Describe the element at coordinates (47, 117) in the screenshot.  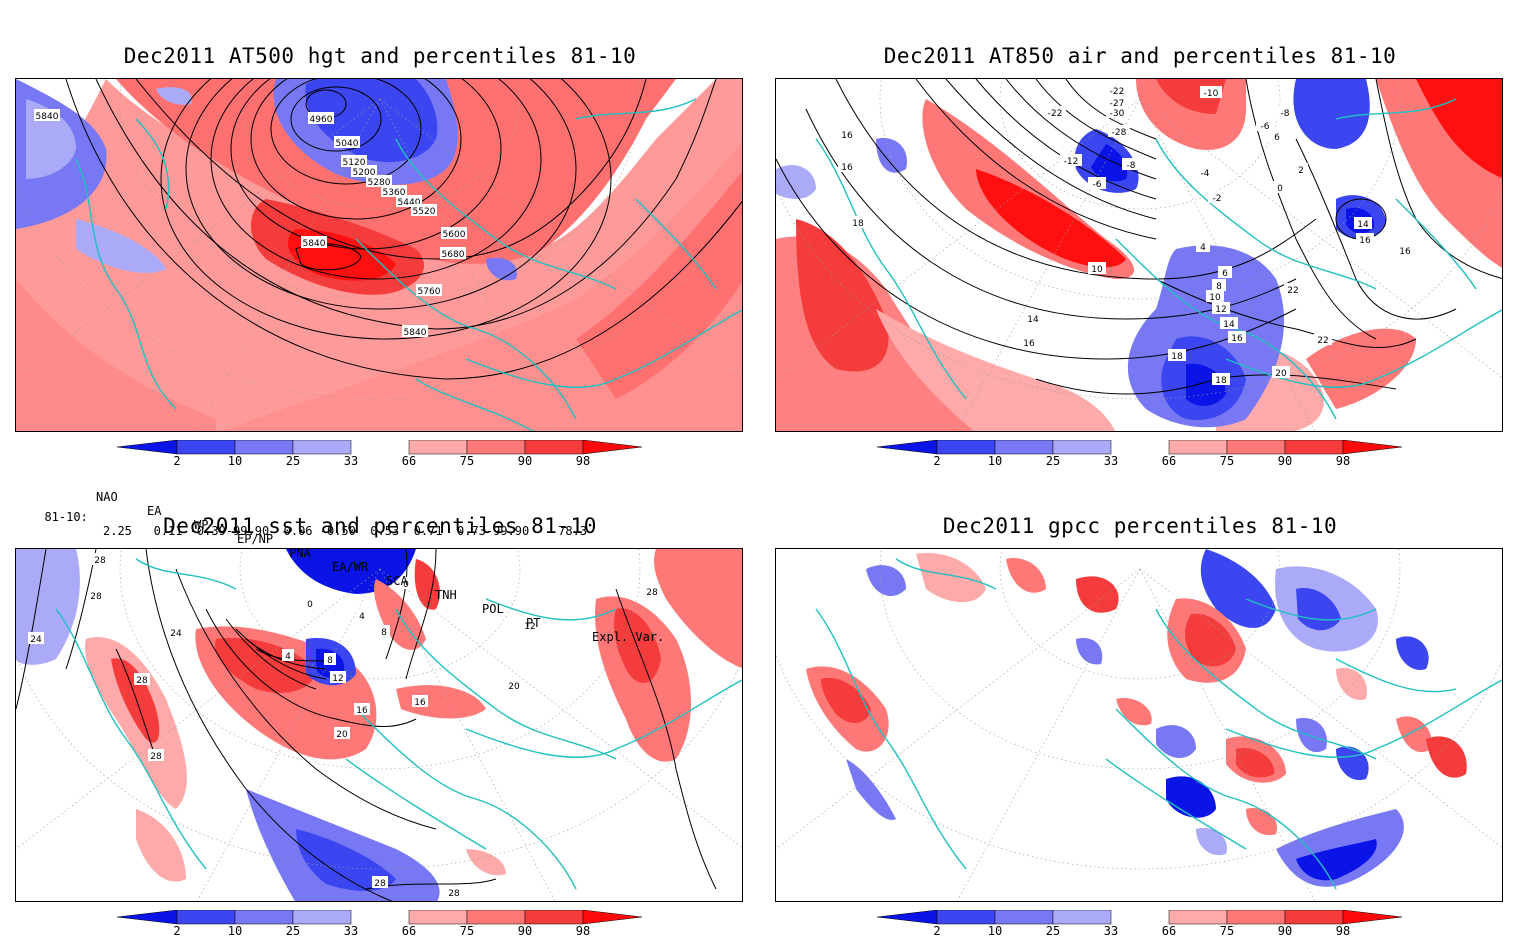
I see `contour-label: 5840` at that location.